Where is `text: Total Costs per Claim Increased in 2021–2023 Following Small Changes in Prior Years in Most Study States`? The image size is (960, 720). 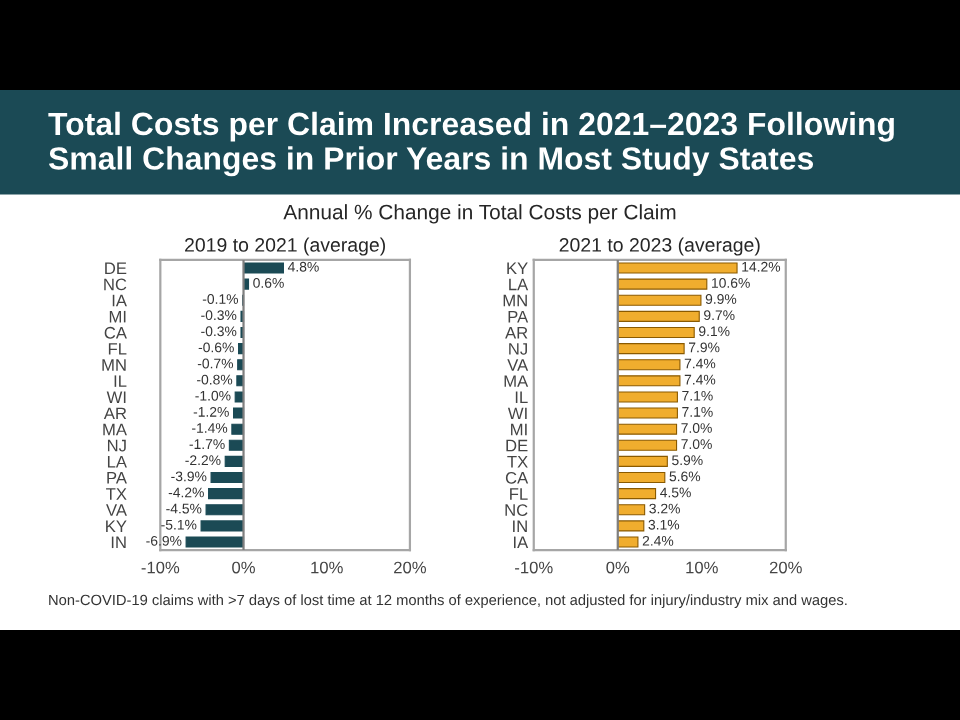 text: Total Costs per Claim Increased in 2021–2023 Following Small Changes in Prior Years in Most Study States is located at coordinates (471, 144).